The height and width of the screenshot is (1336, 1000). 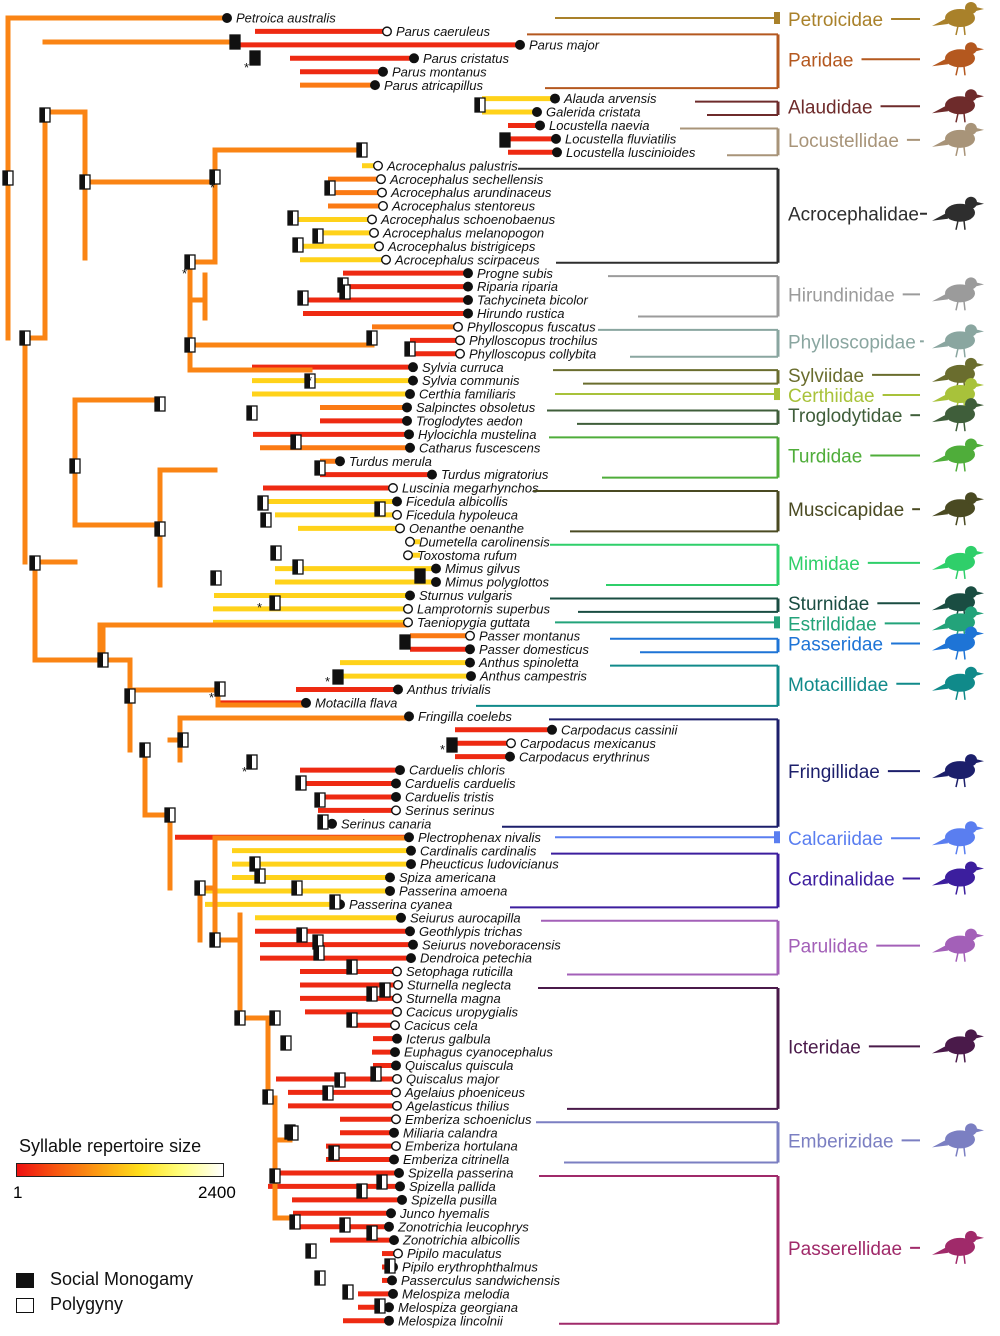 What do you see at coordinates (800, 142) in the screenshot?
I see `family-locustellidae: Locustellidae` at bounding box center [800, 142].